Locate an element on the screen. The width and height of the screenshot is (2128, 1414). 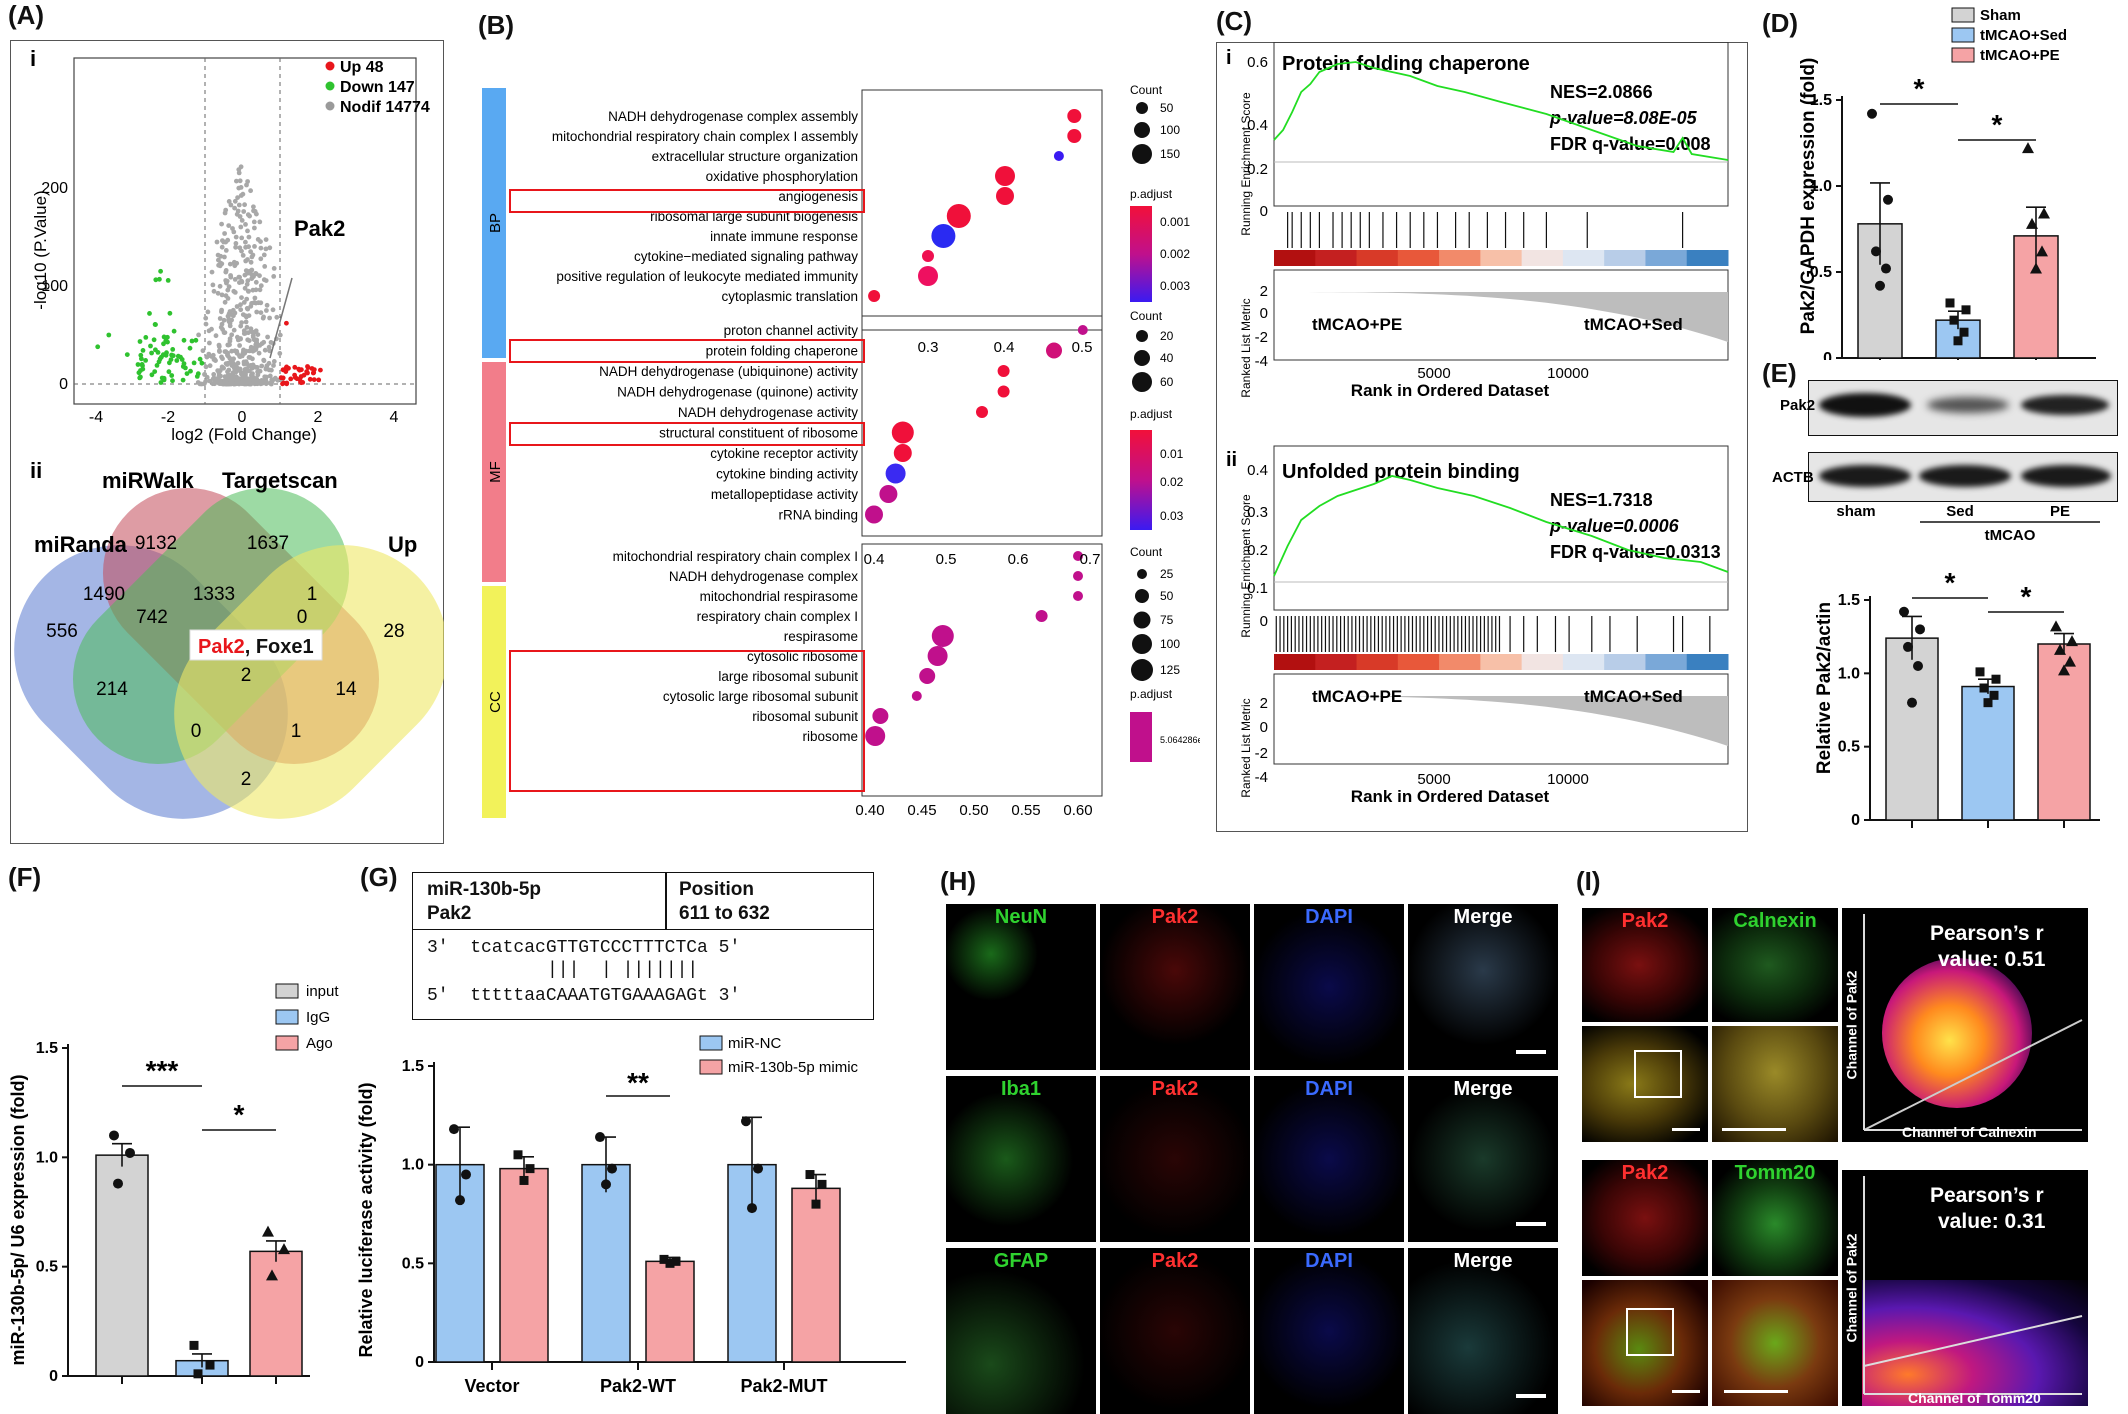
c-p-1: p-value=8.08E-05 is located at coordinates (1623, 118).